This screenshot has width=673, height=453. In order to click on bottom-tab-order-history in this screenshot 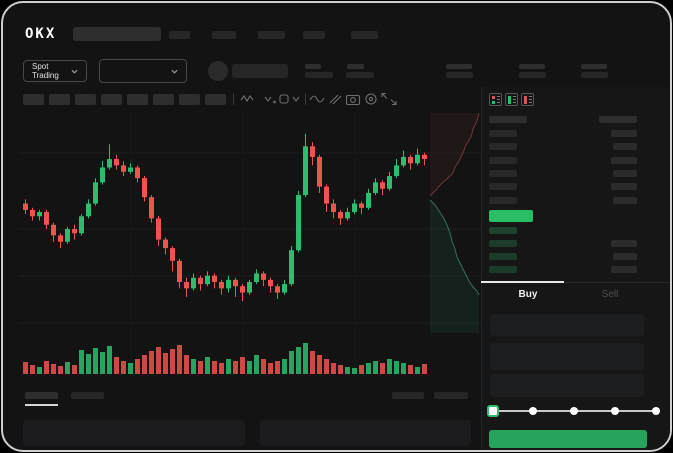, I will do `click(87, 395)`.